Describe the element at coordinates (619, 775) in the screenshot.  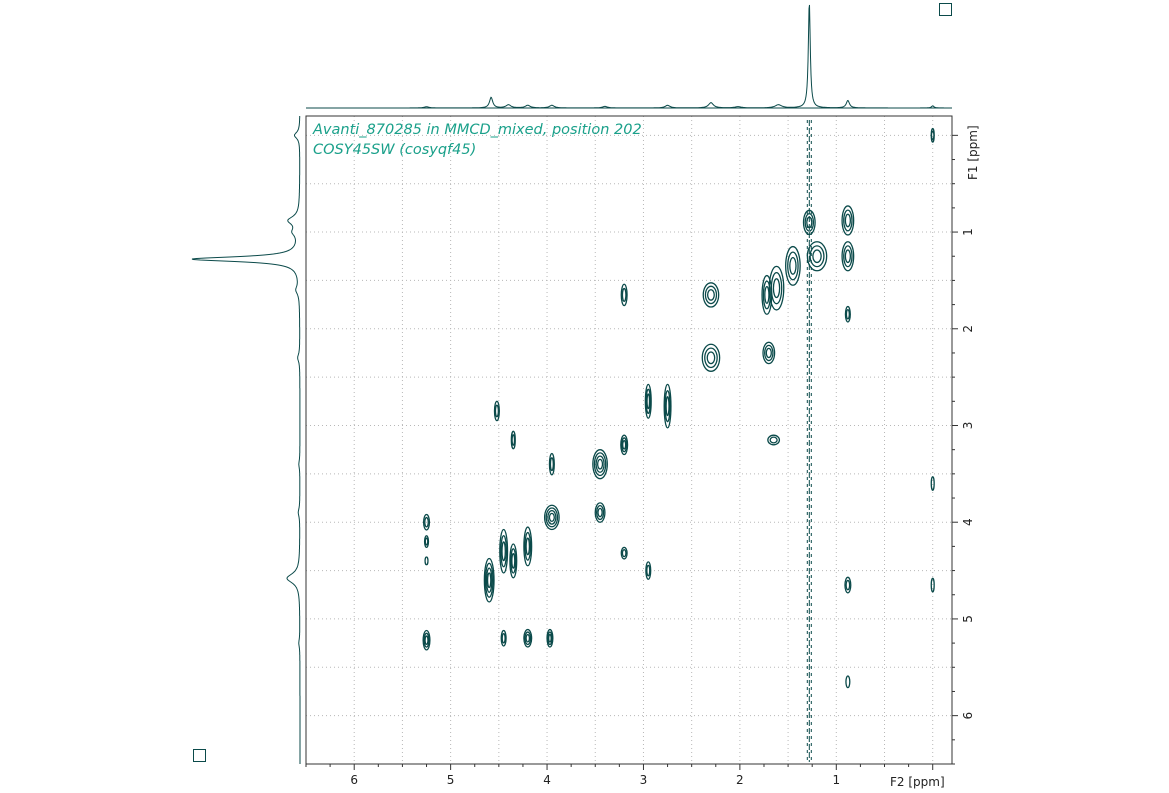
I see `f2-axis: 6 5 4 3 2 1` at that location.